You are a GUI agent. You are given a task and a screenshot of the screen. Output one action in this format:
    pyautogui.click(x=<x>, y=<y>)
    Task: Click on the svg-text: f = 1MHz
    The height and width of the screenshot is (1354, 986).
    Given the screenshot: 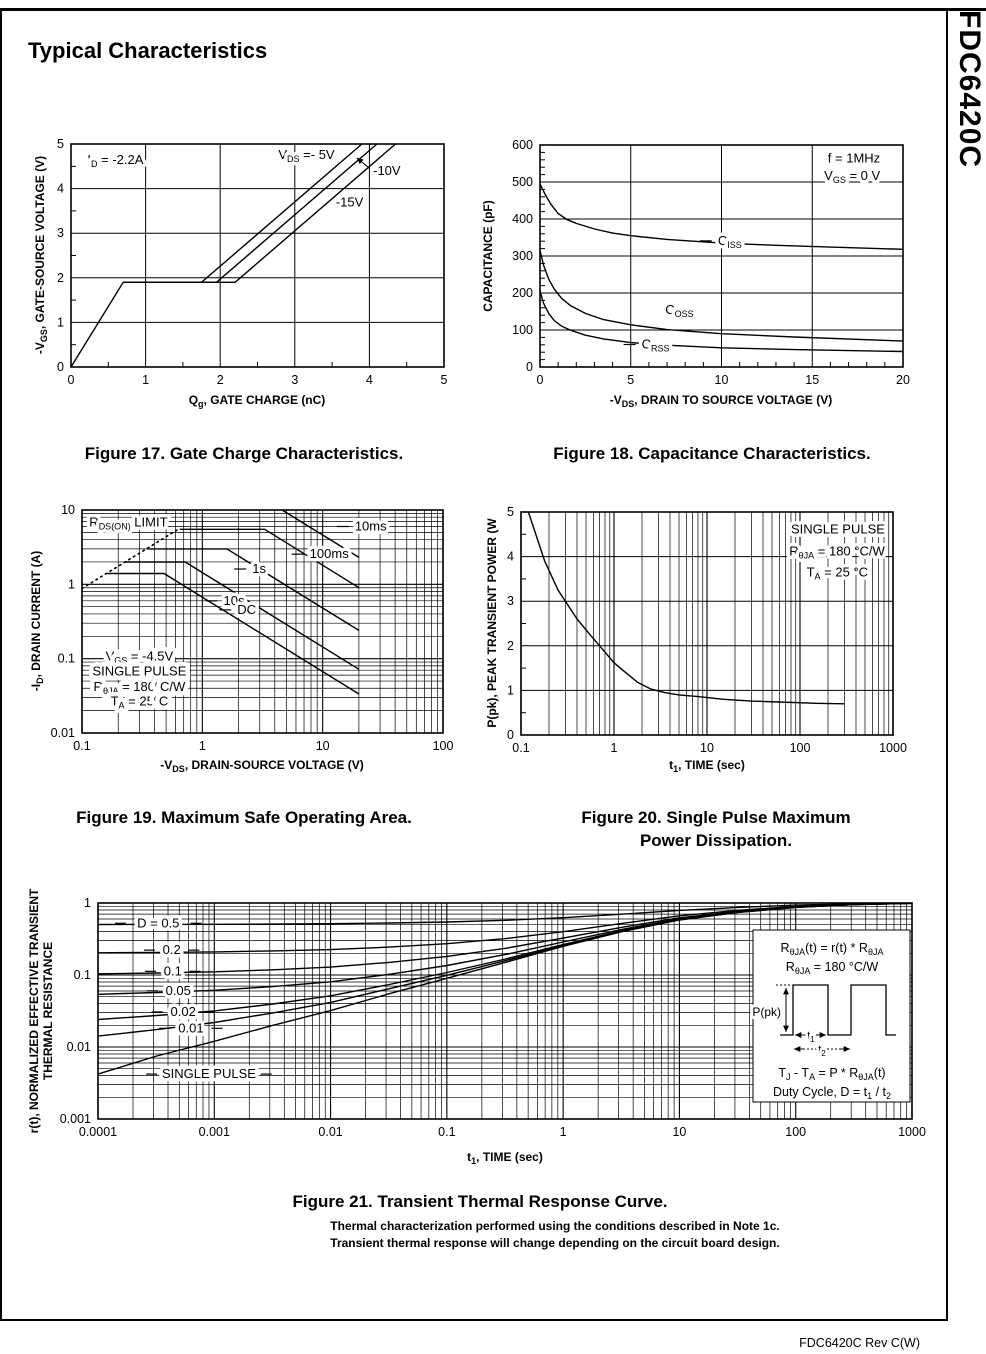 What is the action you would take?
    pyautogui.click(x=854, y=157)
    